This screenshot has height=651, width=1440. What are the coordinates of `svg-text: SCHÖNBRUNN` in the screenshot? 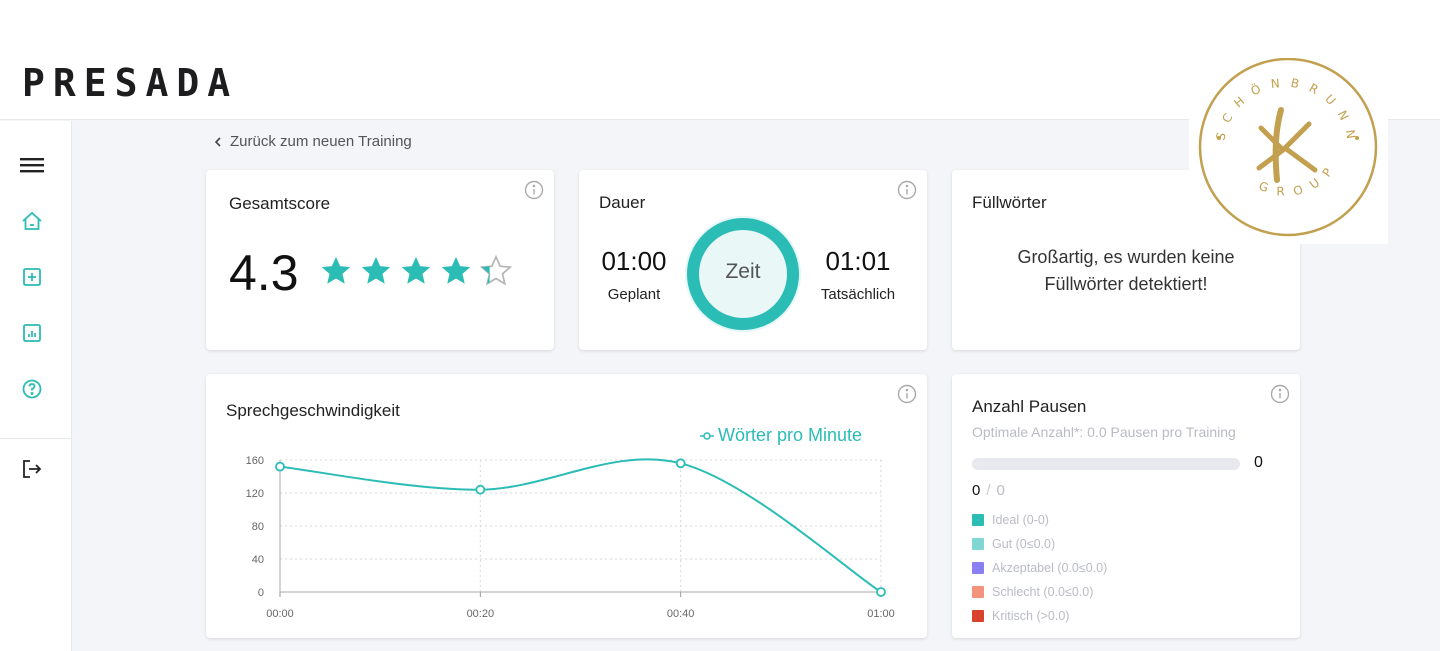 It's located at (1286, 112).